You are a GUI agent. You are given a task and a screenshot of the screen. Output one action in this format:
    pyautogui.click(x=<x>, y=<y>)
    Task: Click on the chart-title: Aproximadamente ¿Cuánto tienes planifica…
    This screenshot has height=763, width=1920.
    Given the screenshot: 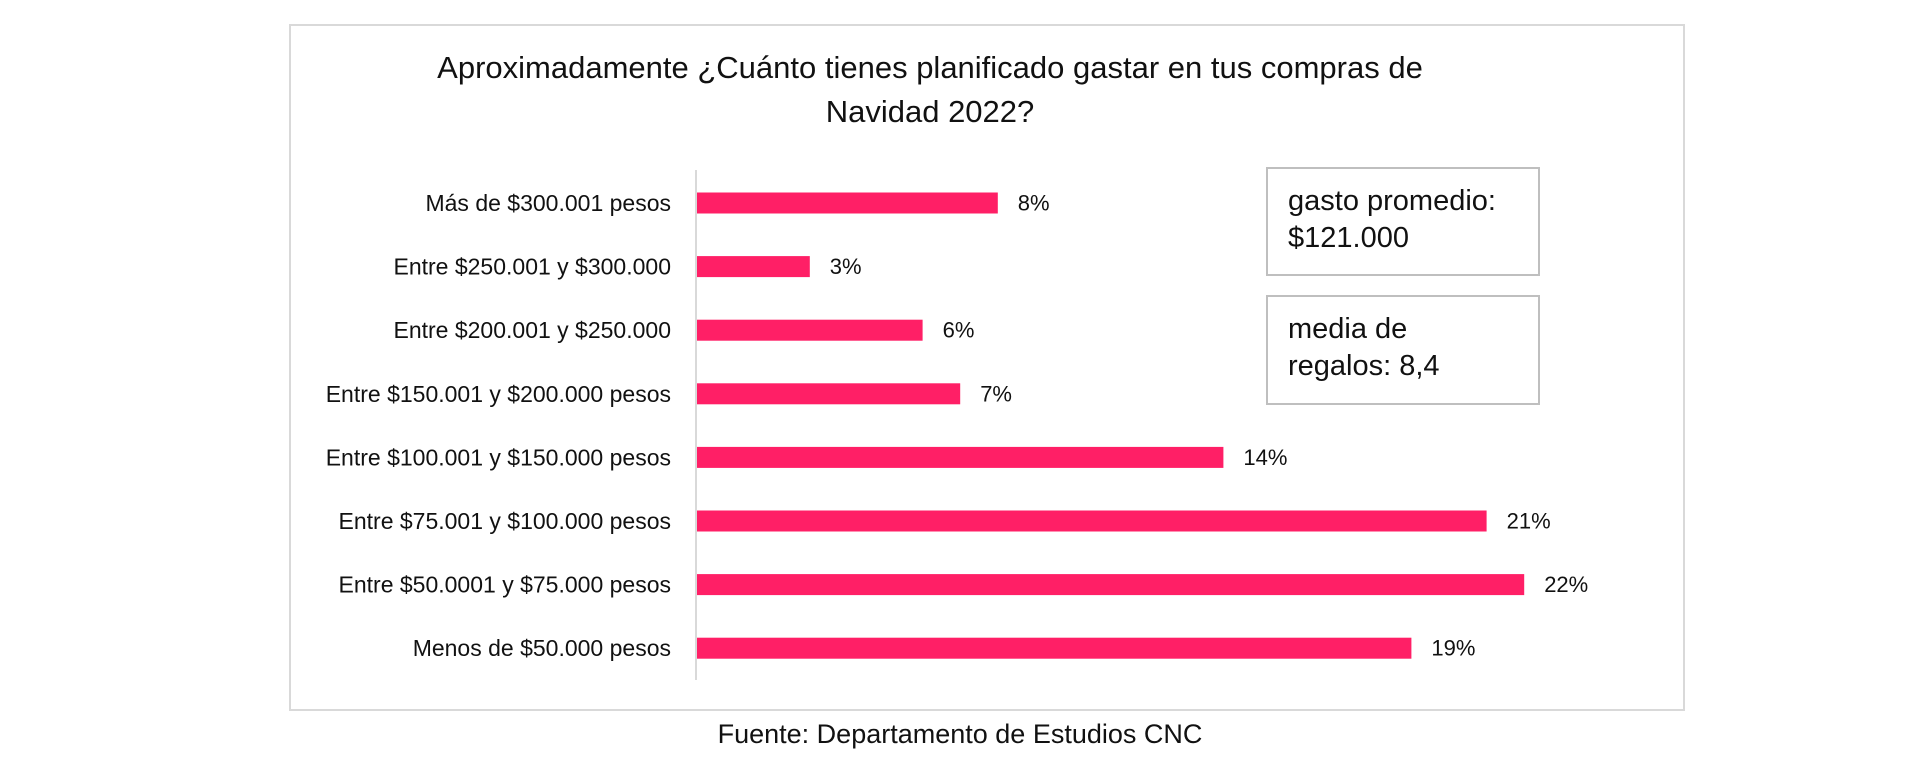 What is the action you would take?
    pyautogui.click(x=930, y=90)
    